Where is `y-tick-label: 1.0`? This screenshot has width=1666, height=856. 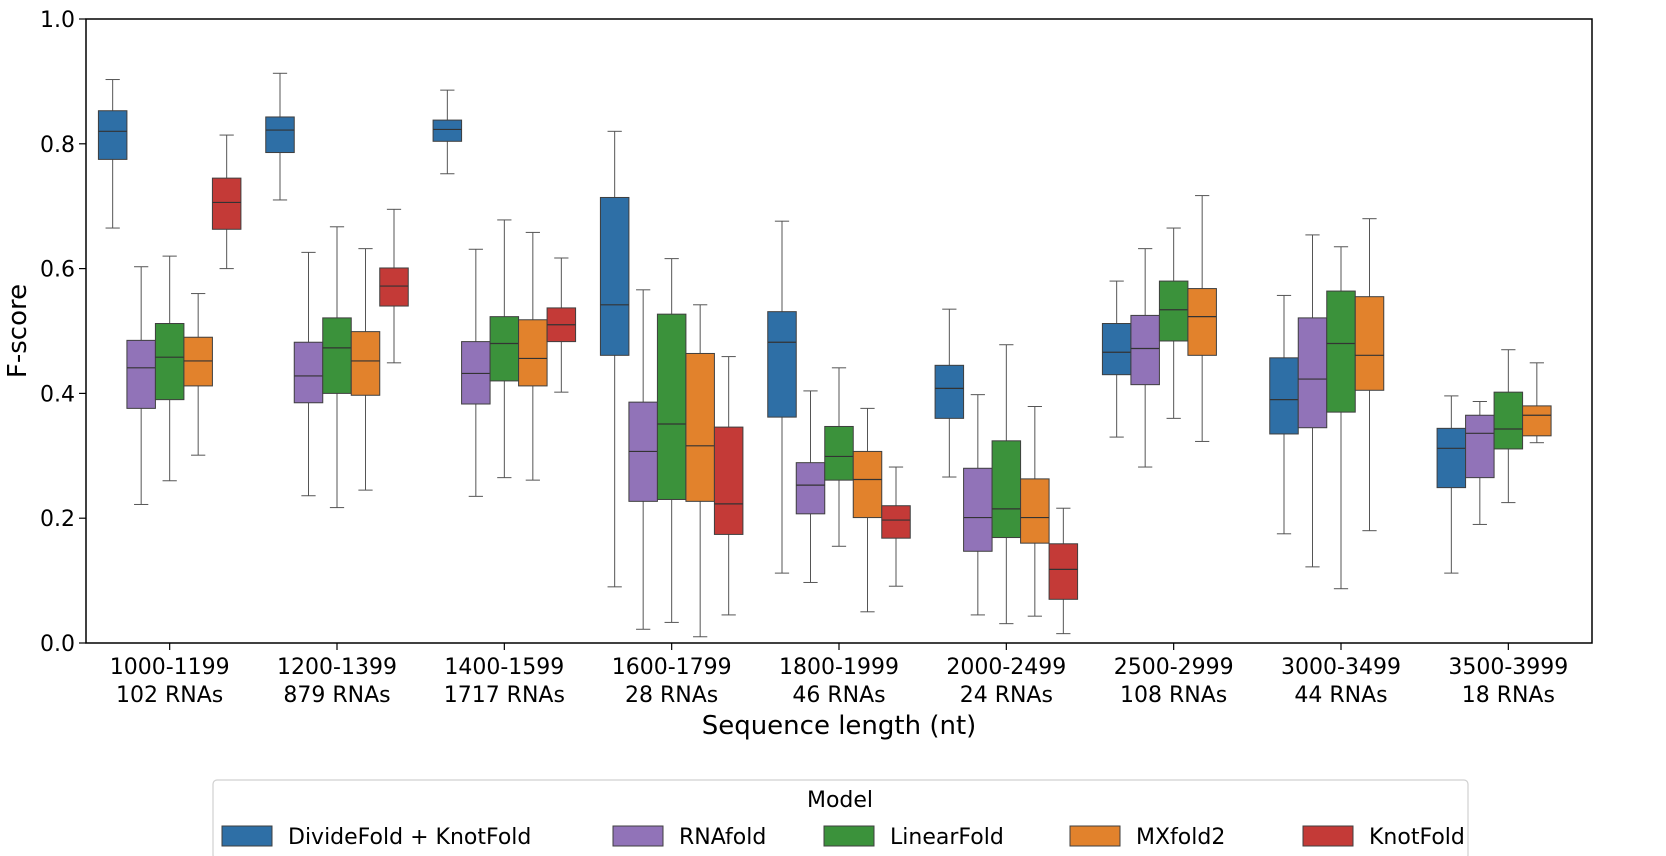
y-tick-label: 1.0 is located at coordinates (57, 20).